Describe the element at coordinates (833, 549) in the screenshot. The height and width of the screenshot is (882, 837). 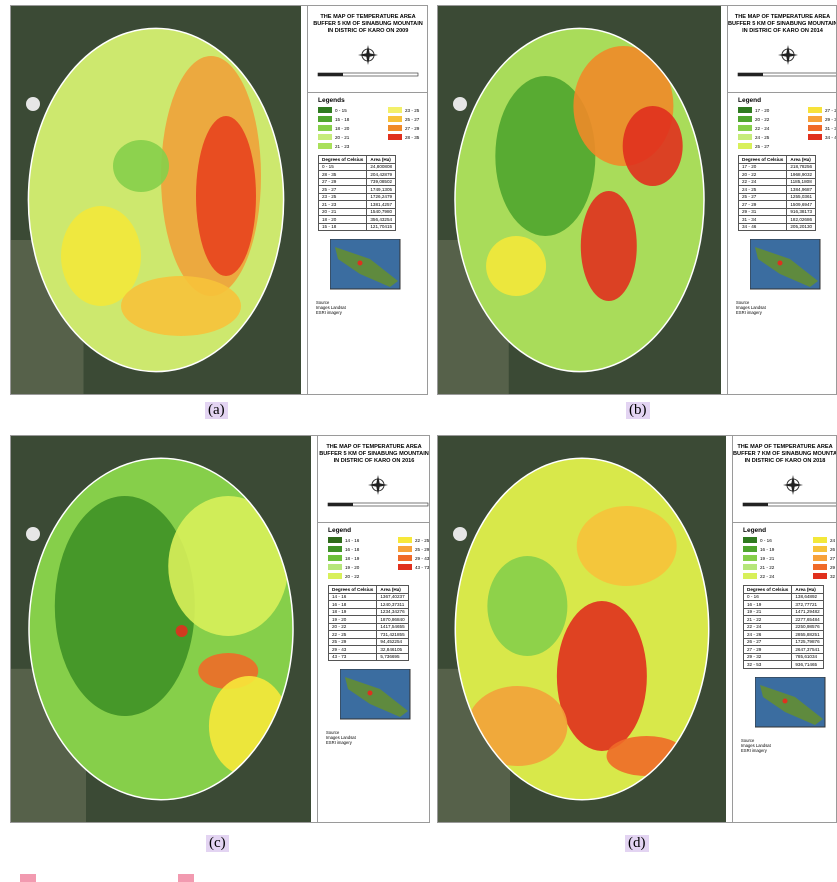
I see `legend-label: 26 - 27` at that location.